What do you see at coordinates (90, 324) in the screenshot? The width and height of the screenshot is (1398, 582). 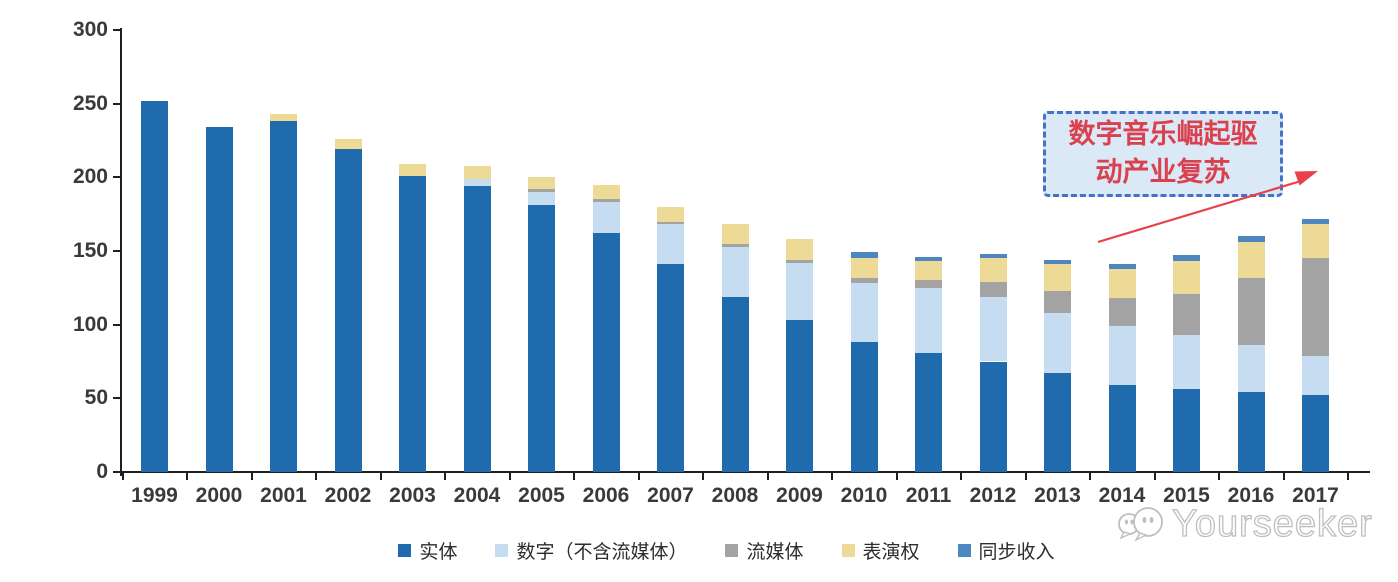 I see `y-axis-label: 100` at bounding box center [90, 324].